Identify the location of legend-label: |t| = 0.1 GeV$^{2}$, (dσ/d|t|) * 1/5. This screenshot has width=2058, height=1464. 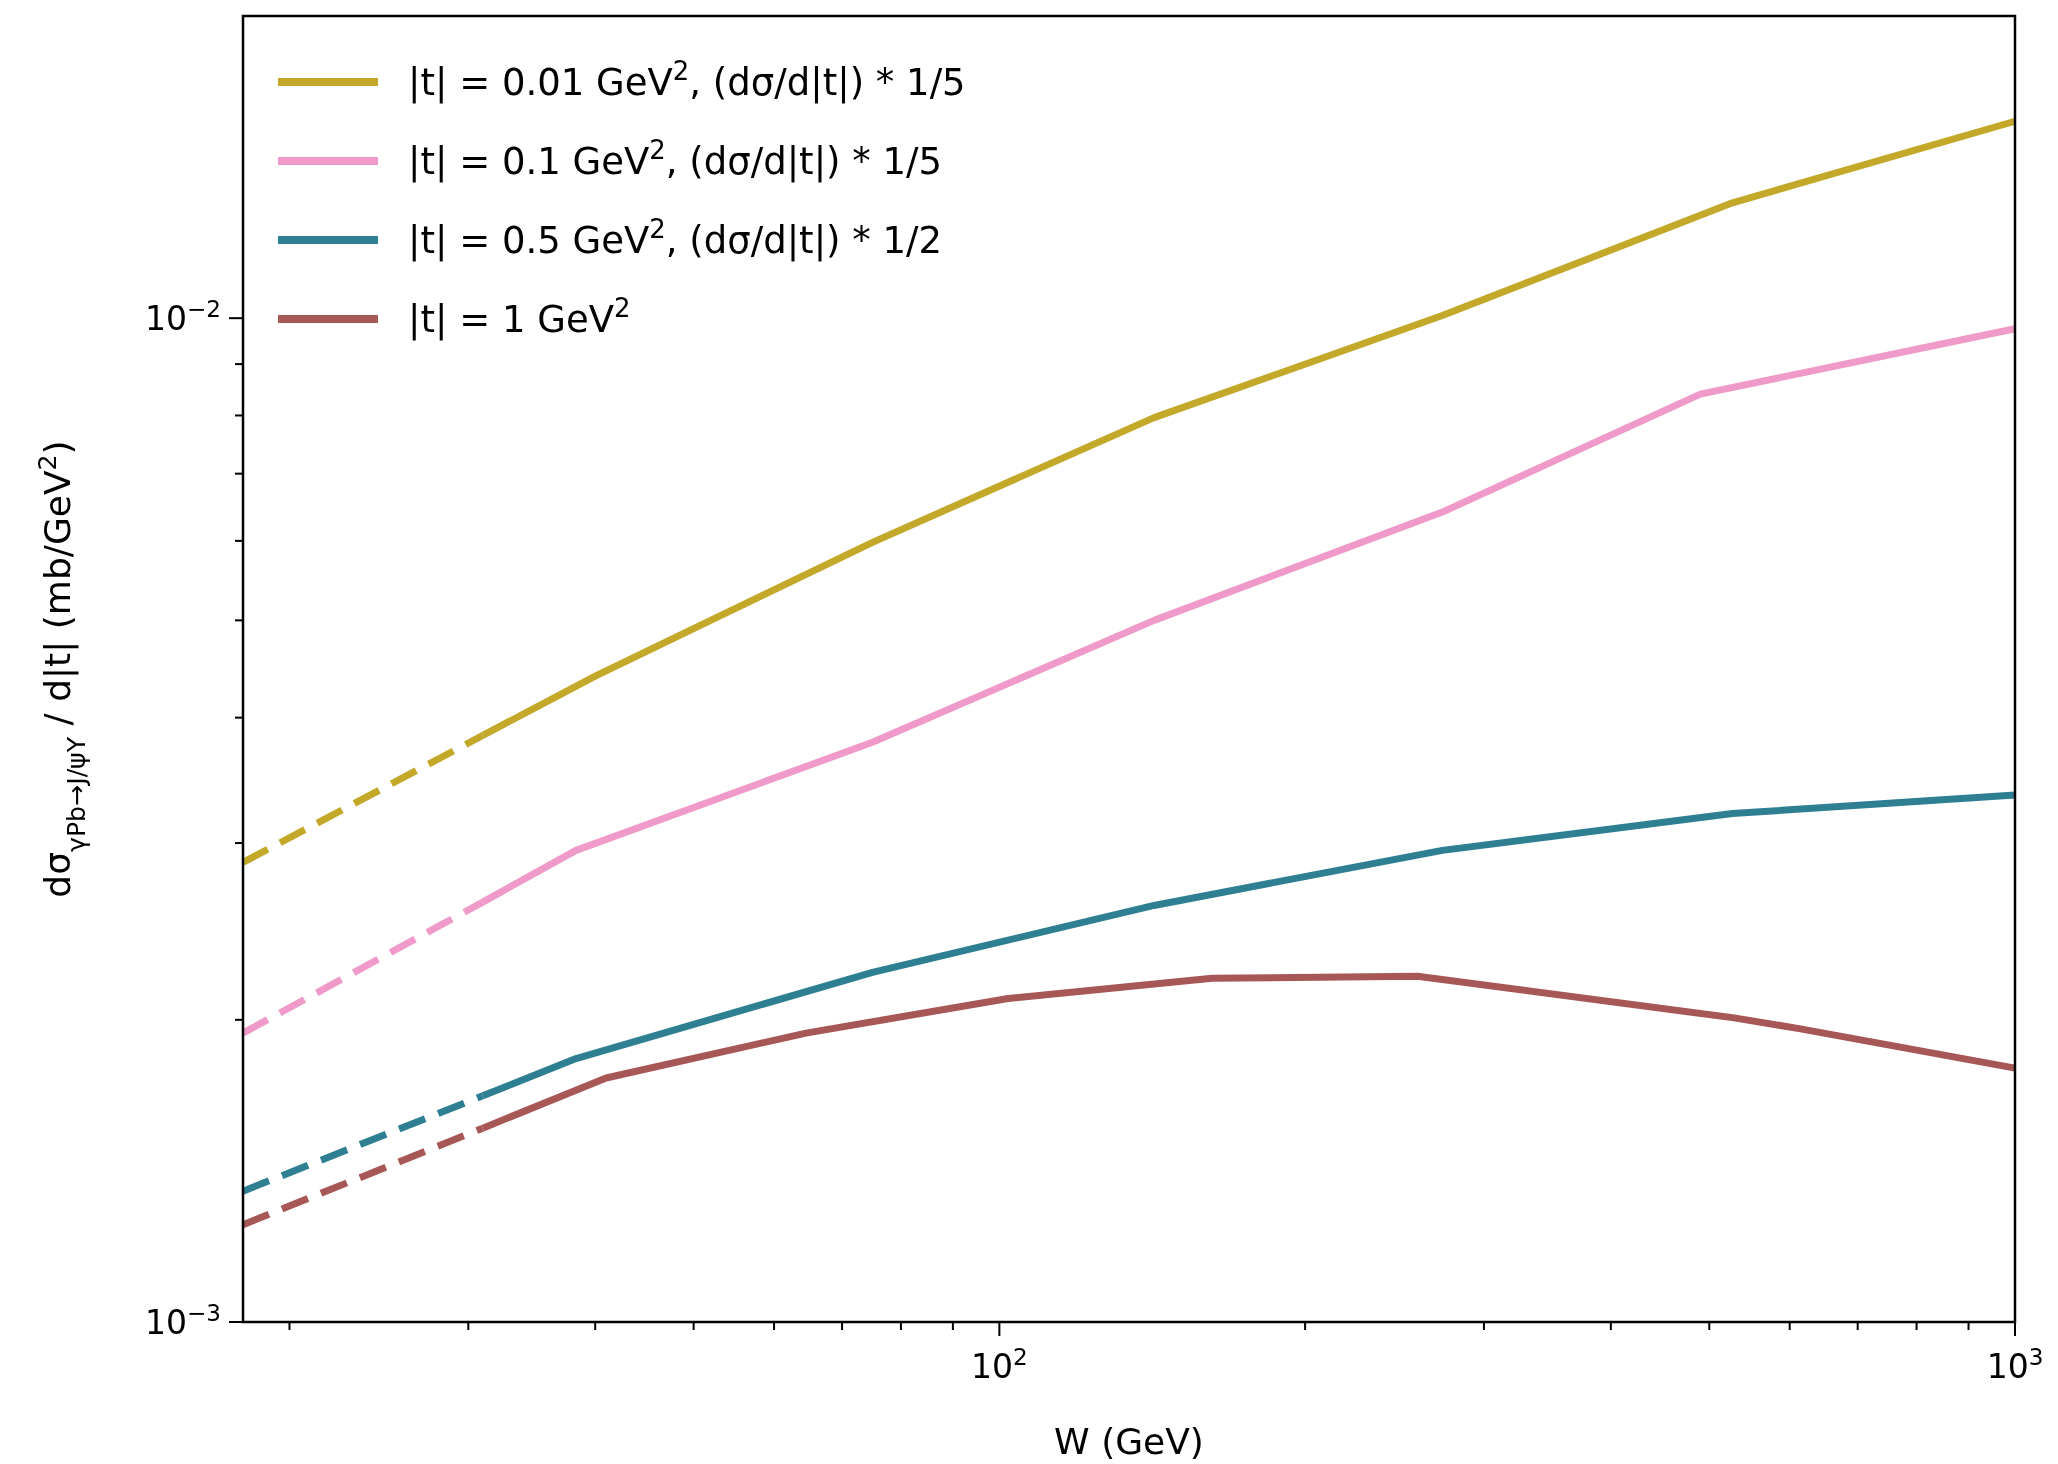
(675, 159).